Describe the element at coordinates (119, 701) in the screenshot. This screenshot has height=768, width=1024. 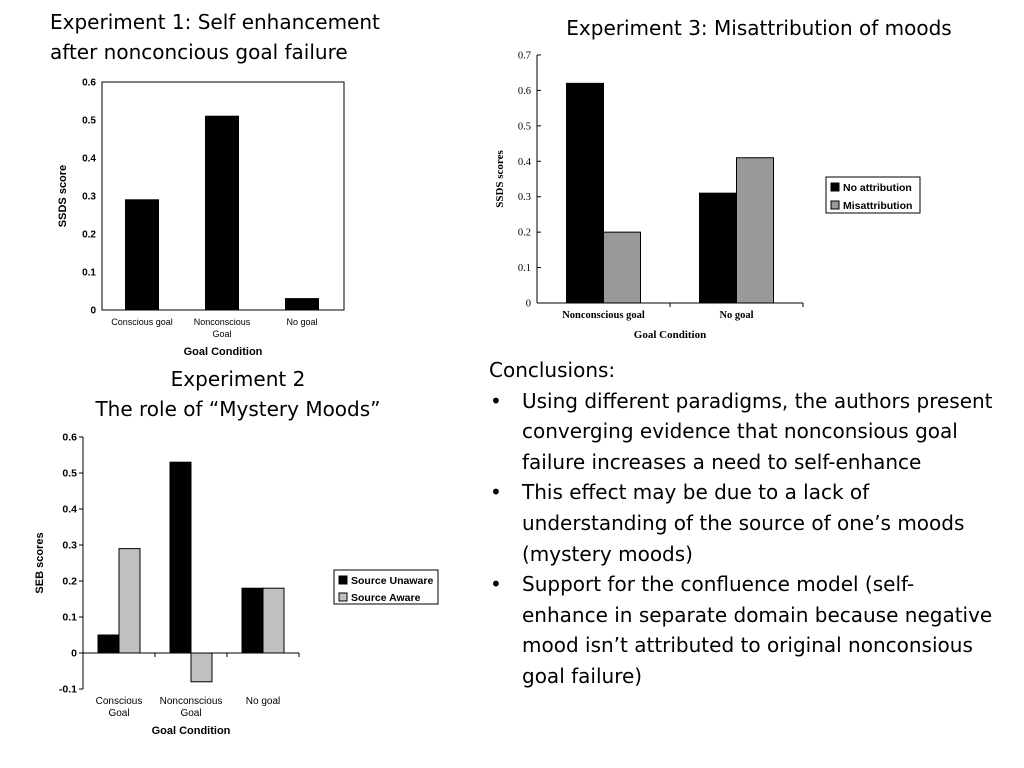
I see `x-category-label: Conscious` at that location.